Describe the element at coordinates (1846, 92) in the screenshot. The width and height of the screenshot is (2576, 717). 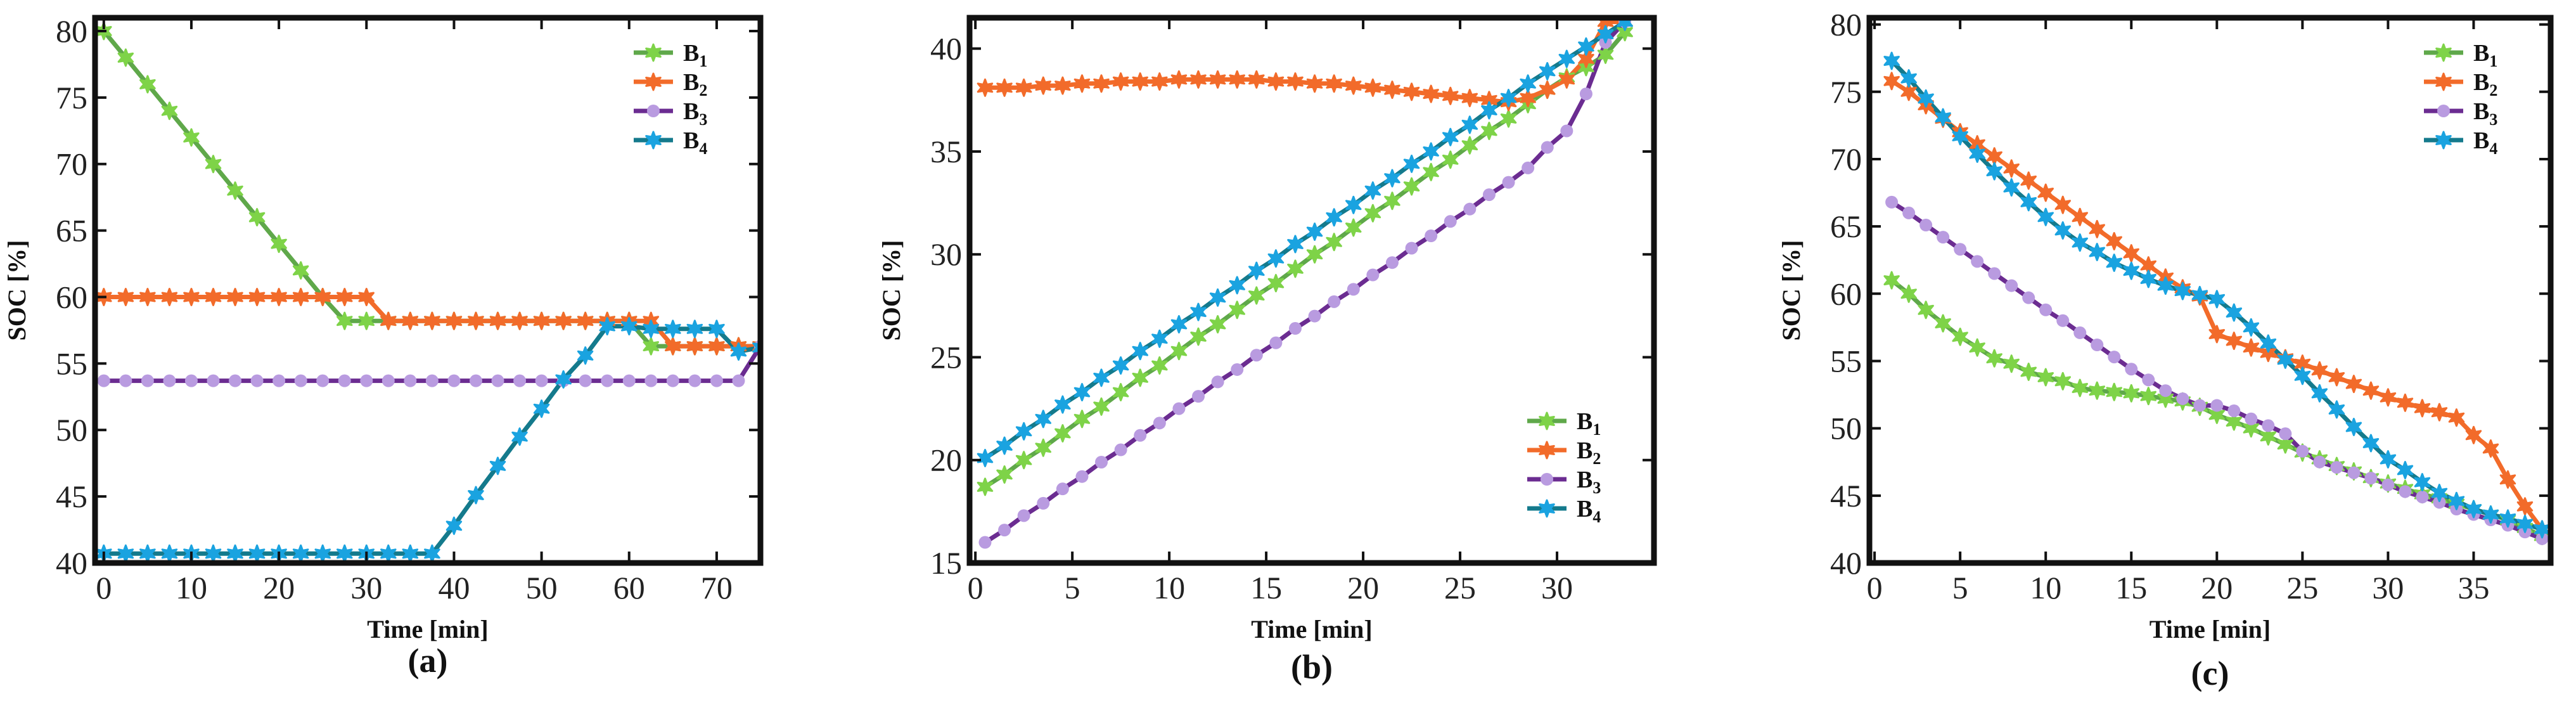
I see `y-tick-label: 75` at that location.